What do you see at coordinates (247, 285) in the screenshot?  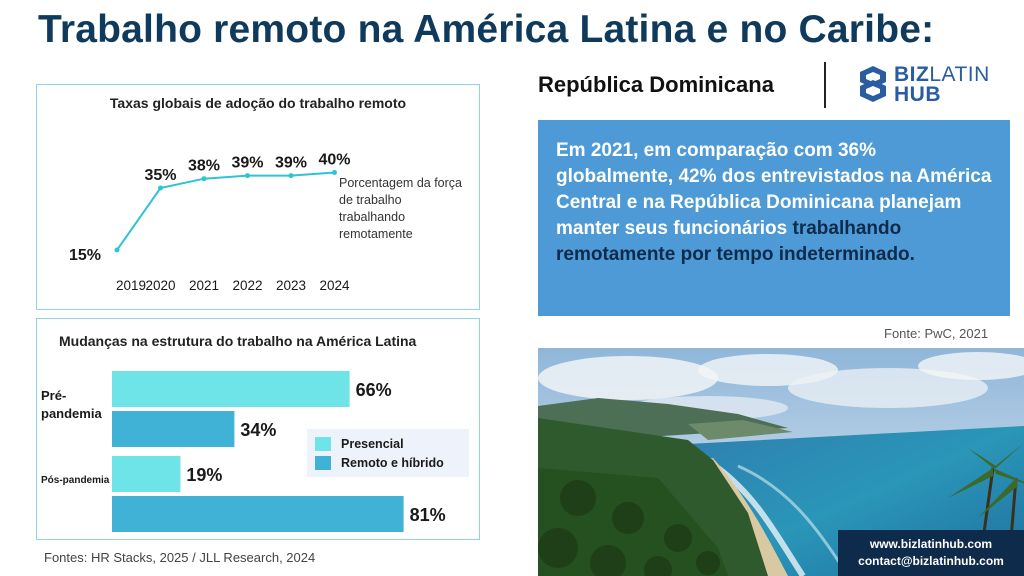 I see `x-tick-label: 2022` at bounding box center [247, 285].